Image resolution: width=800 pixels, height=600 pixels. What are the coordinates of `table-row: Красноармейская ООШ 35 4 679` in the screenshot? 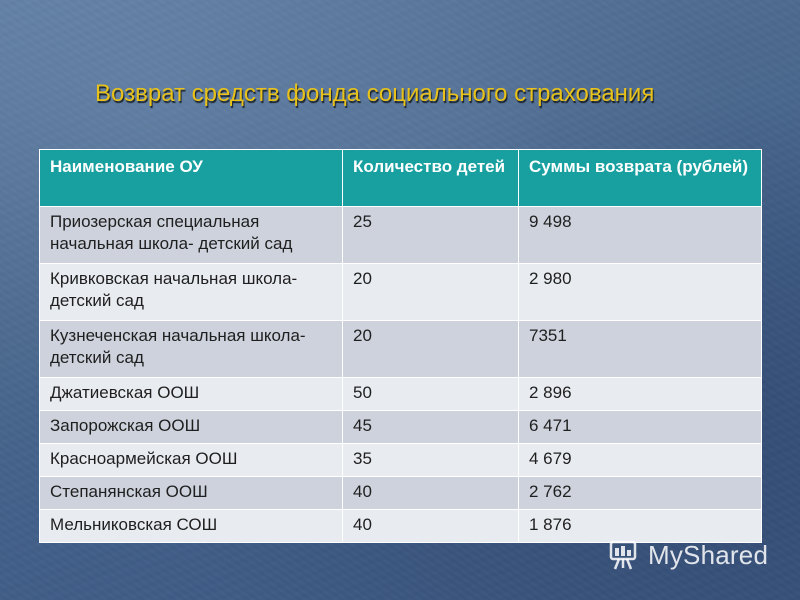 It's located at (400, 460).